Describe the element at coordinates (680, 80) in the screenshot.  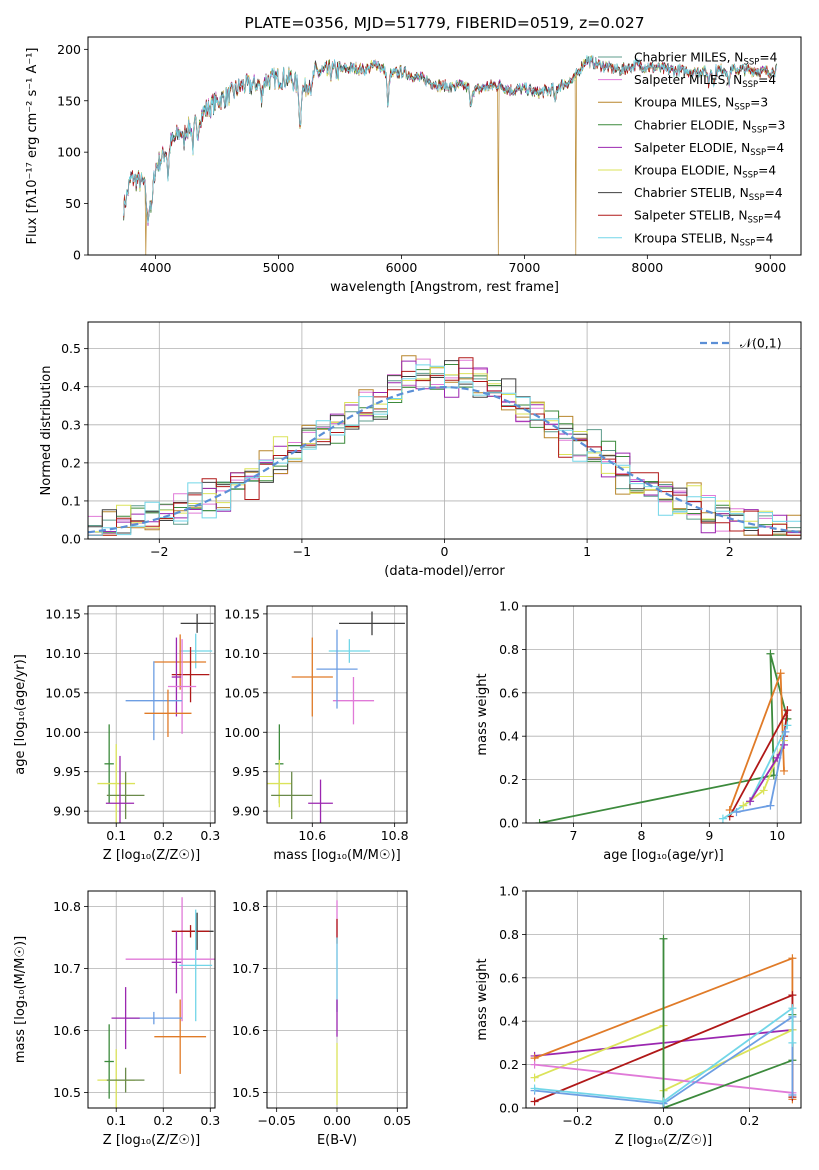
I see `legend-series-name: Salpeter MILES` at that location.